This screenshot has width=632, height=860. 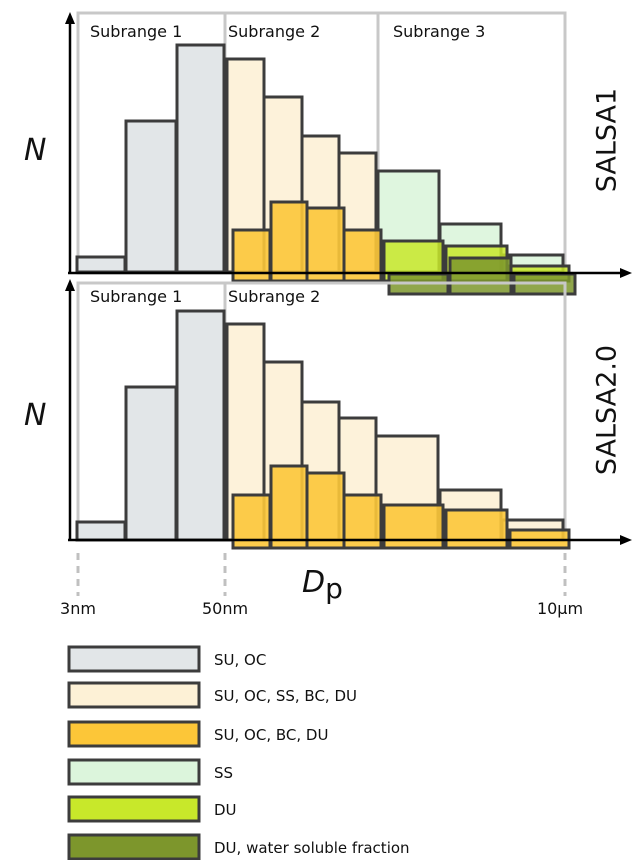 I want to click on legend-label-su-oc: SU, OC, so click(x=240, y=660).